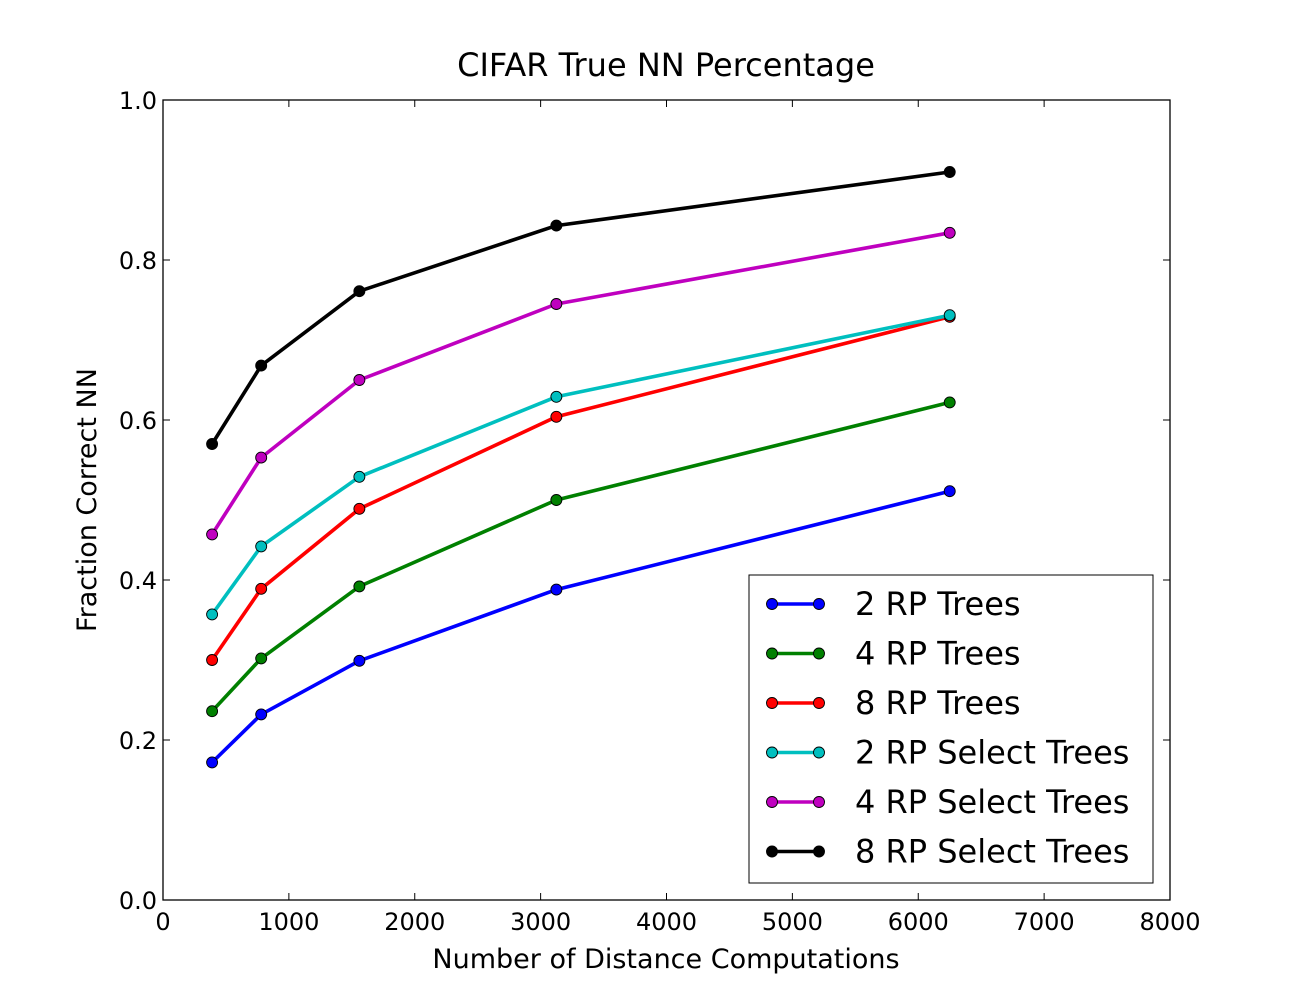 The height and width of the screenshot is (1000, 1300). What do you see at coordinates (138, 581) in the screenshot?
I see `y-tick-label: 0.4` at bounding box center [138, 581].